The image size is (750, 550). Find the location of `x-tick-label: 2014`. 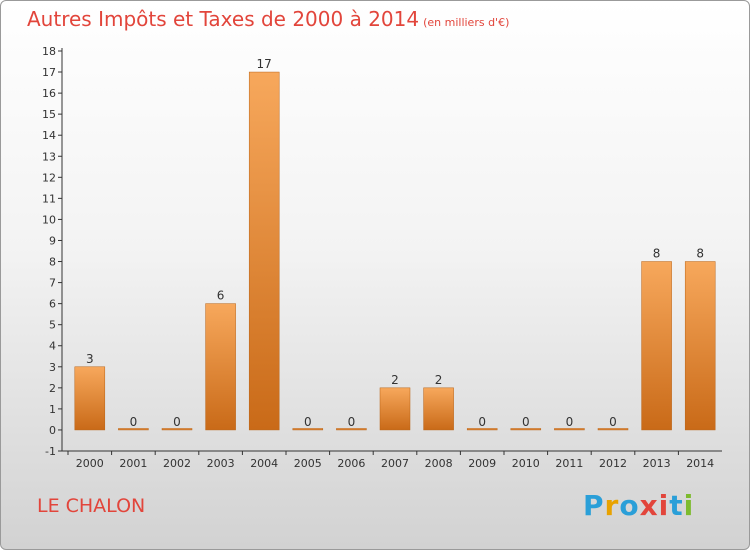

x-tick-label: 2014 is located at coordinates (700, 463).